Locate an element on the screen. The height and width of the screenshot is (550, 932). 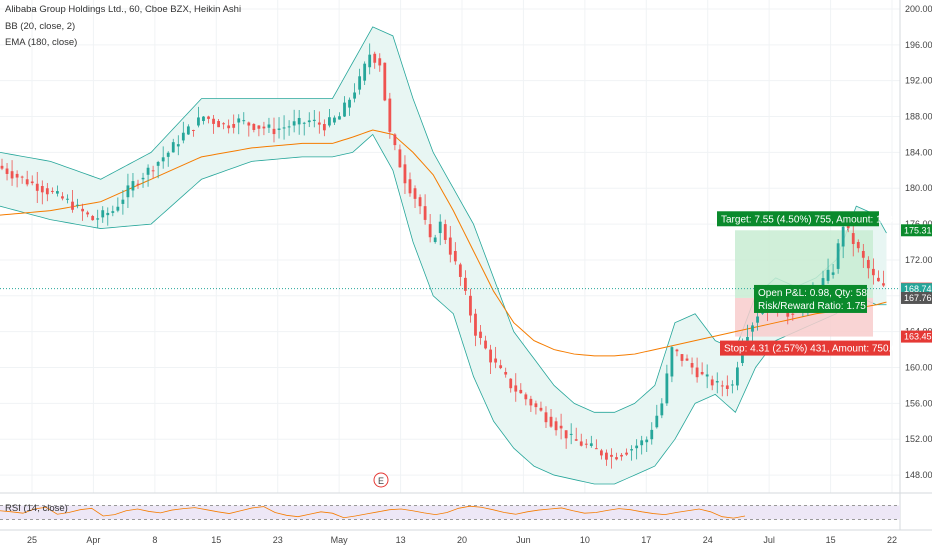
rsi-band is located at coordinates (450, 512).